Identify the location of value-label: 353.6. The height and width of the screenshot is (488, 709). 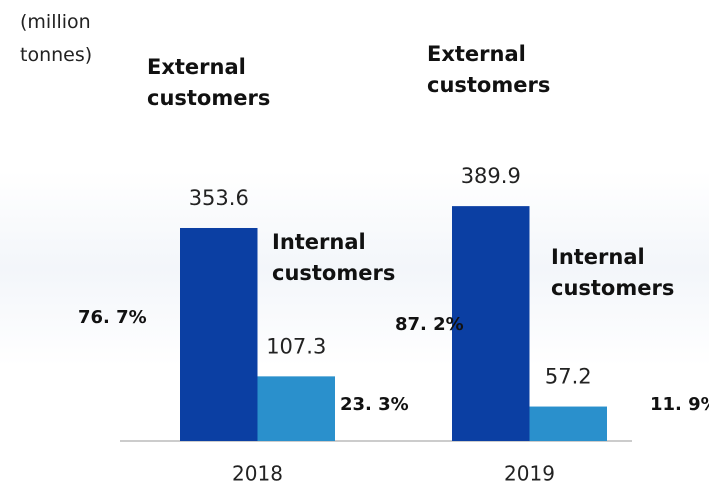
(219, 198).